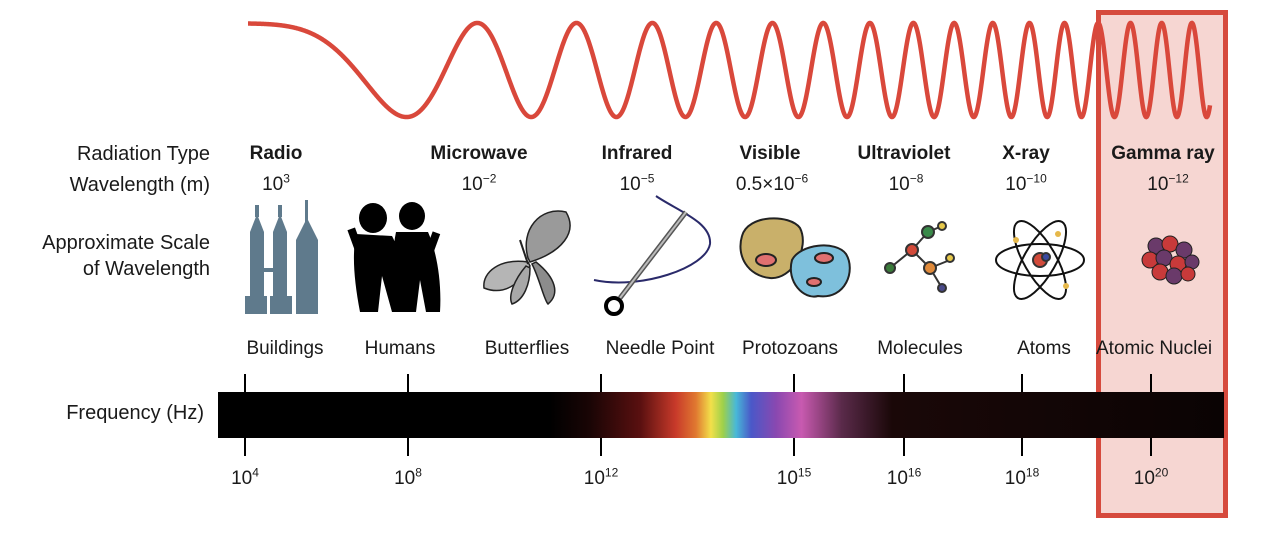 The width and height of the screenshot is (1269, 533). I want to click on object-butterflies: Butterflies, so click(527, 348).